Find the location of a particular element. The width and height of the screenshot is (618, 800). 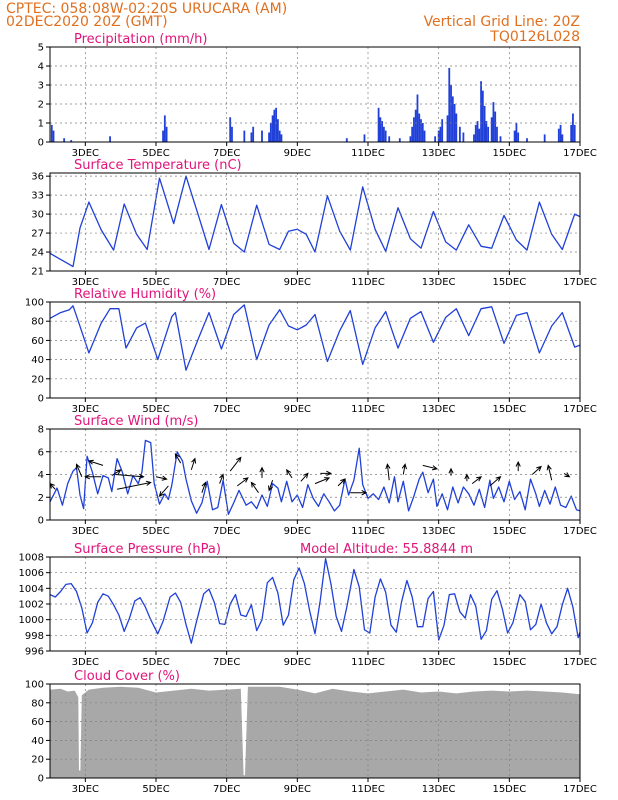

y-tick-label: 27 is located at coordinates (37, 234).